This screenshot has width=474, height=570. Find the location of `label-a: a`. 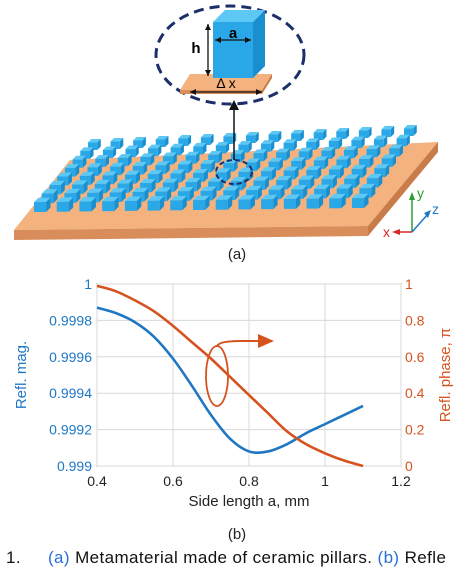

label-a: a is located at coordinates (233, 33).